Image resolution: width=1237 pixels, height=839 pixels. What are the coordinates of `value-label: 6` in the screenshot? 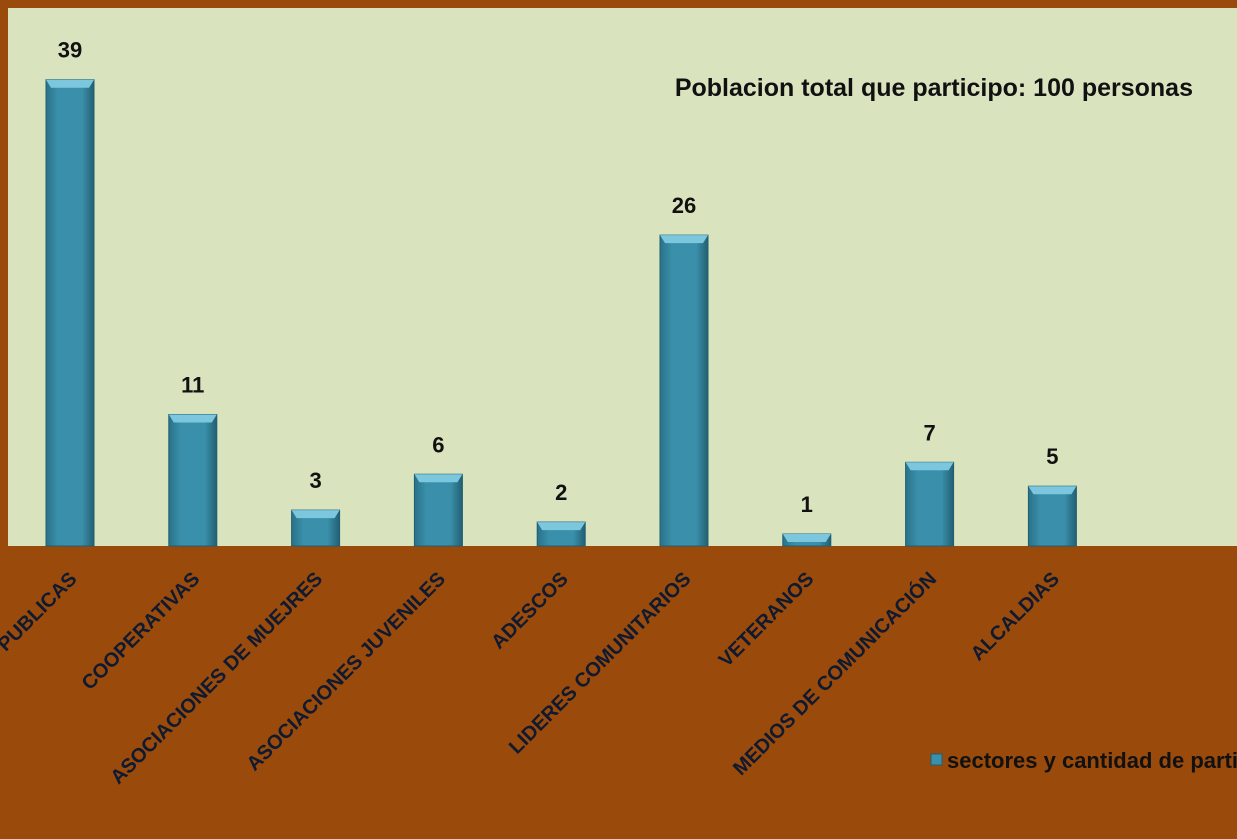 It's located at (438, 444).